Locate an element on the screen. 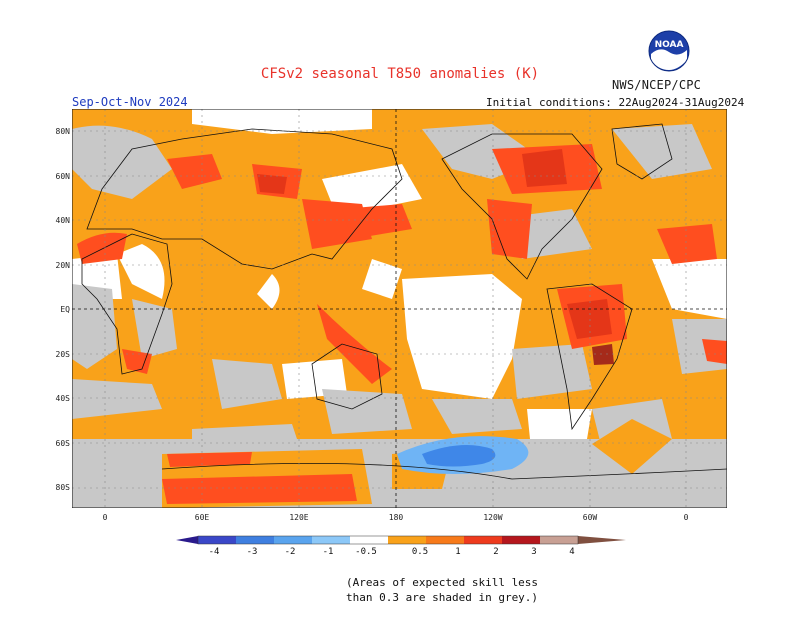  lat-label-20n: 20N is located at coordinates (62, 265).